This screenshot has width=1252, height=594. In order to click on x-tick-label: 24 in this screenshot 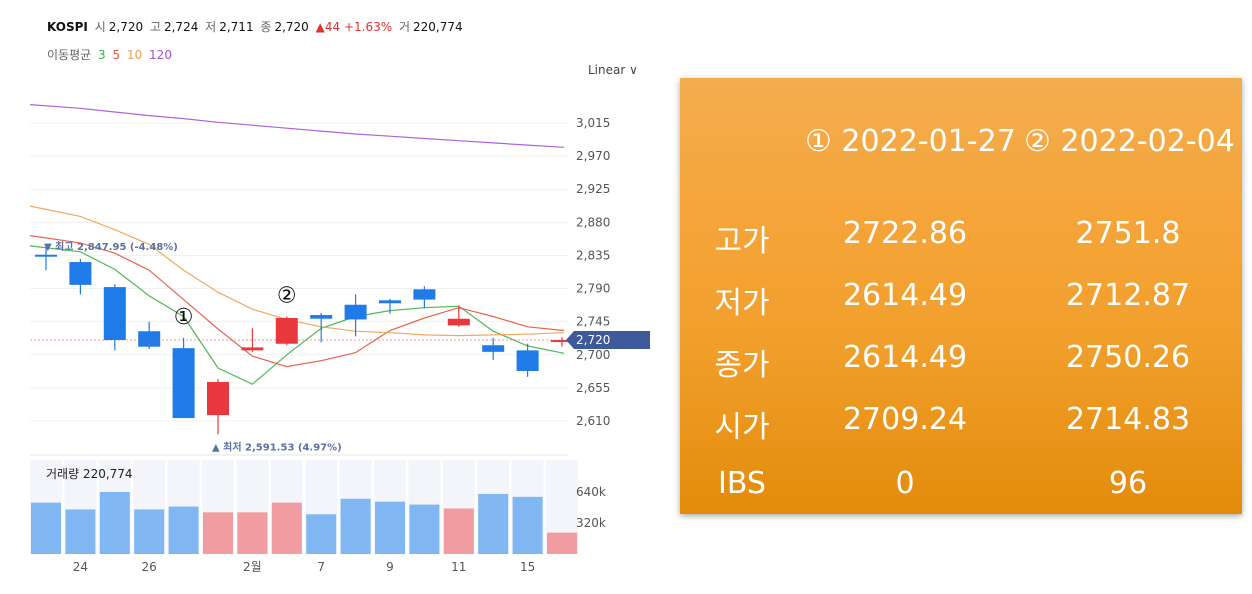, I will do `click(80, 567)`.